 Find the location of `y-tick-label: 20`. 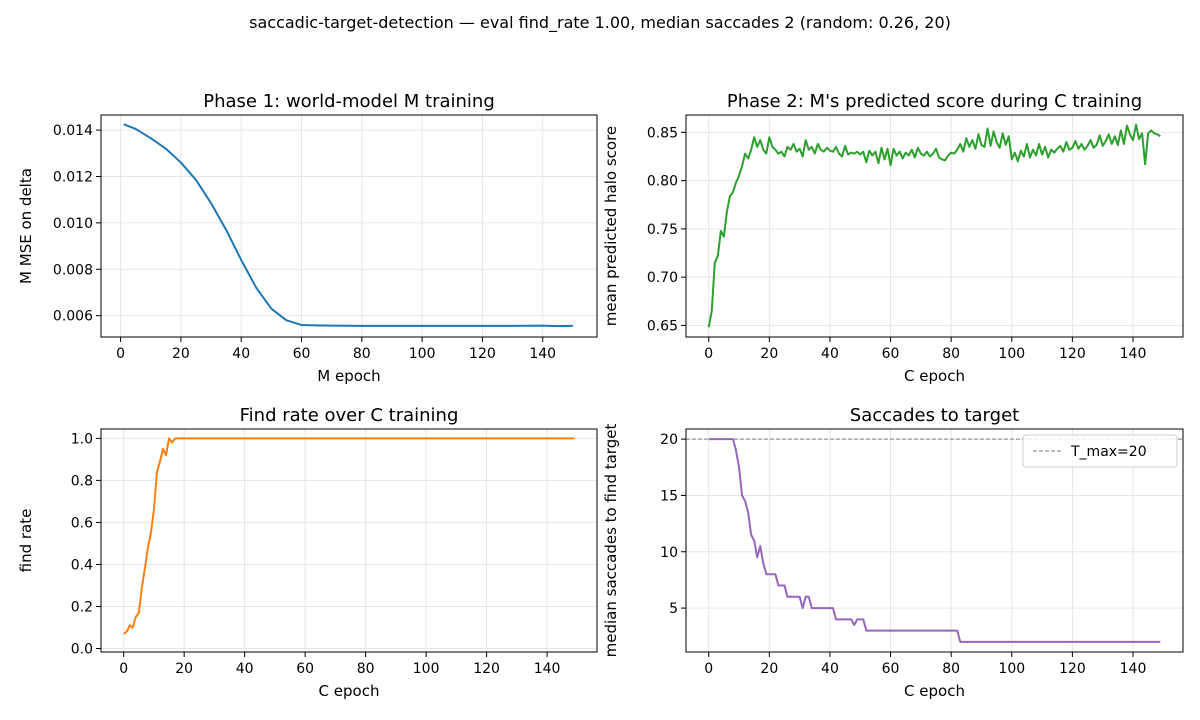

y-tick-label: 20 is located at coordinates (669, 440).